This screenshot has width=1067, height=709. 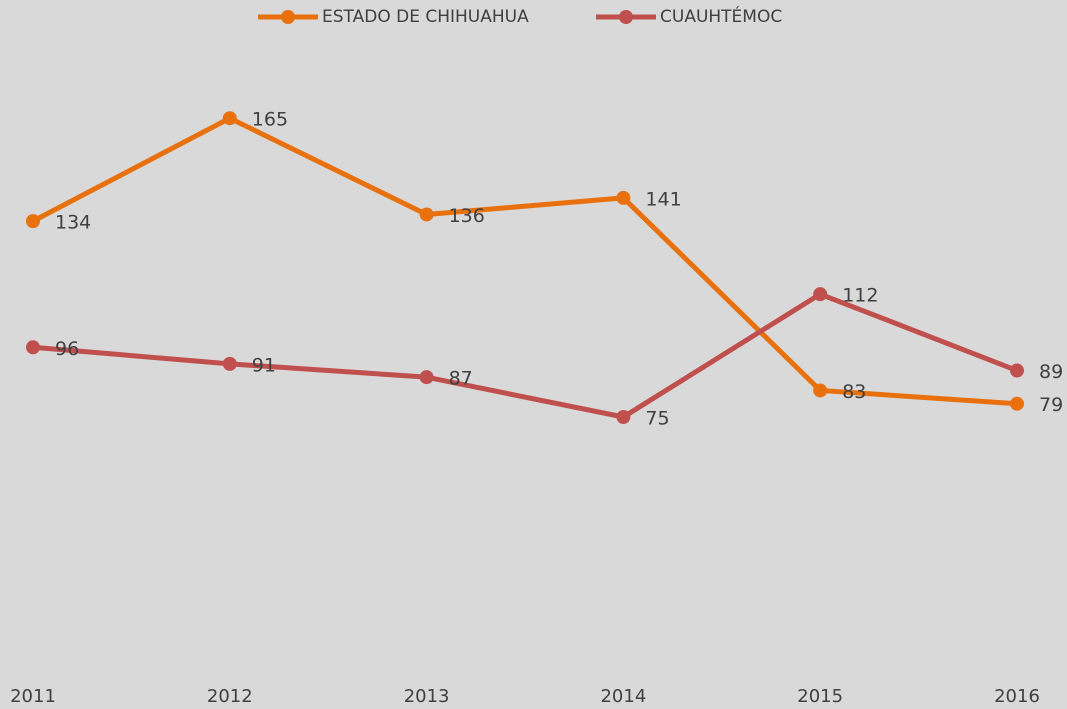 What do you see at coordinates (67, 349) in the screenshot?
I see `data-label: 96` at bounding box center [67, 349].